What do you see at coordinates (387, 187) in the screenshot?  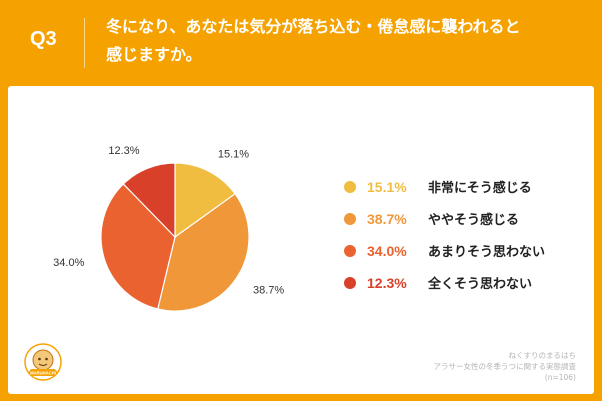 I see `legend-value: 15.1%` at bounding box center [387, 187].